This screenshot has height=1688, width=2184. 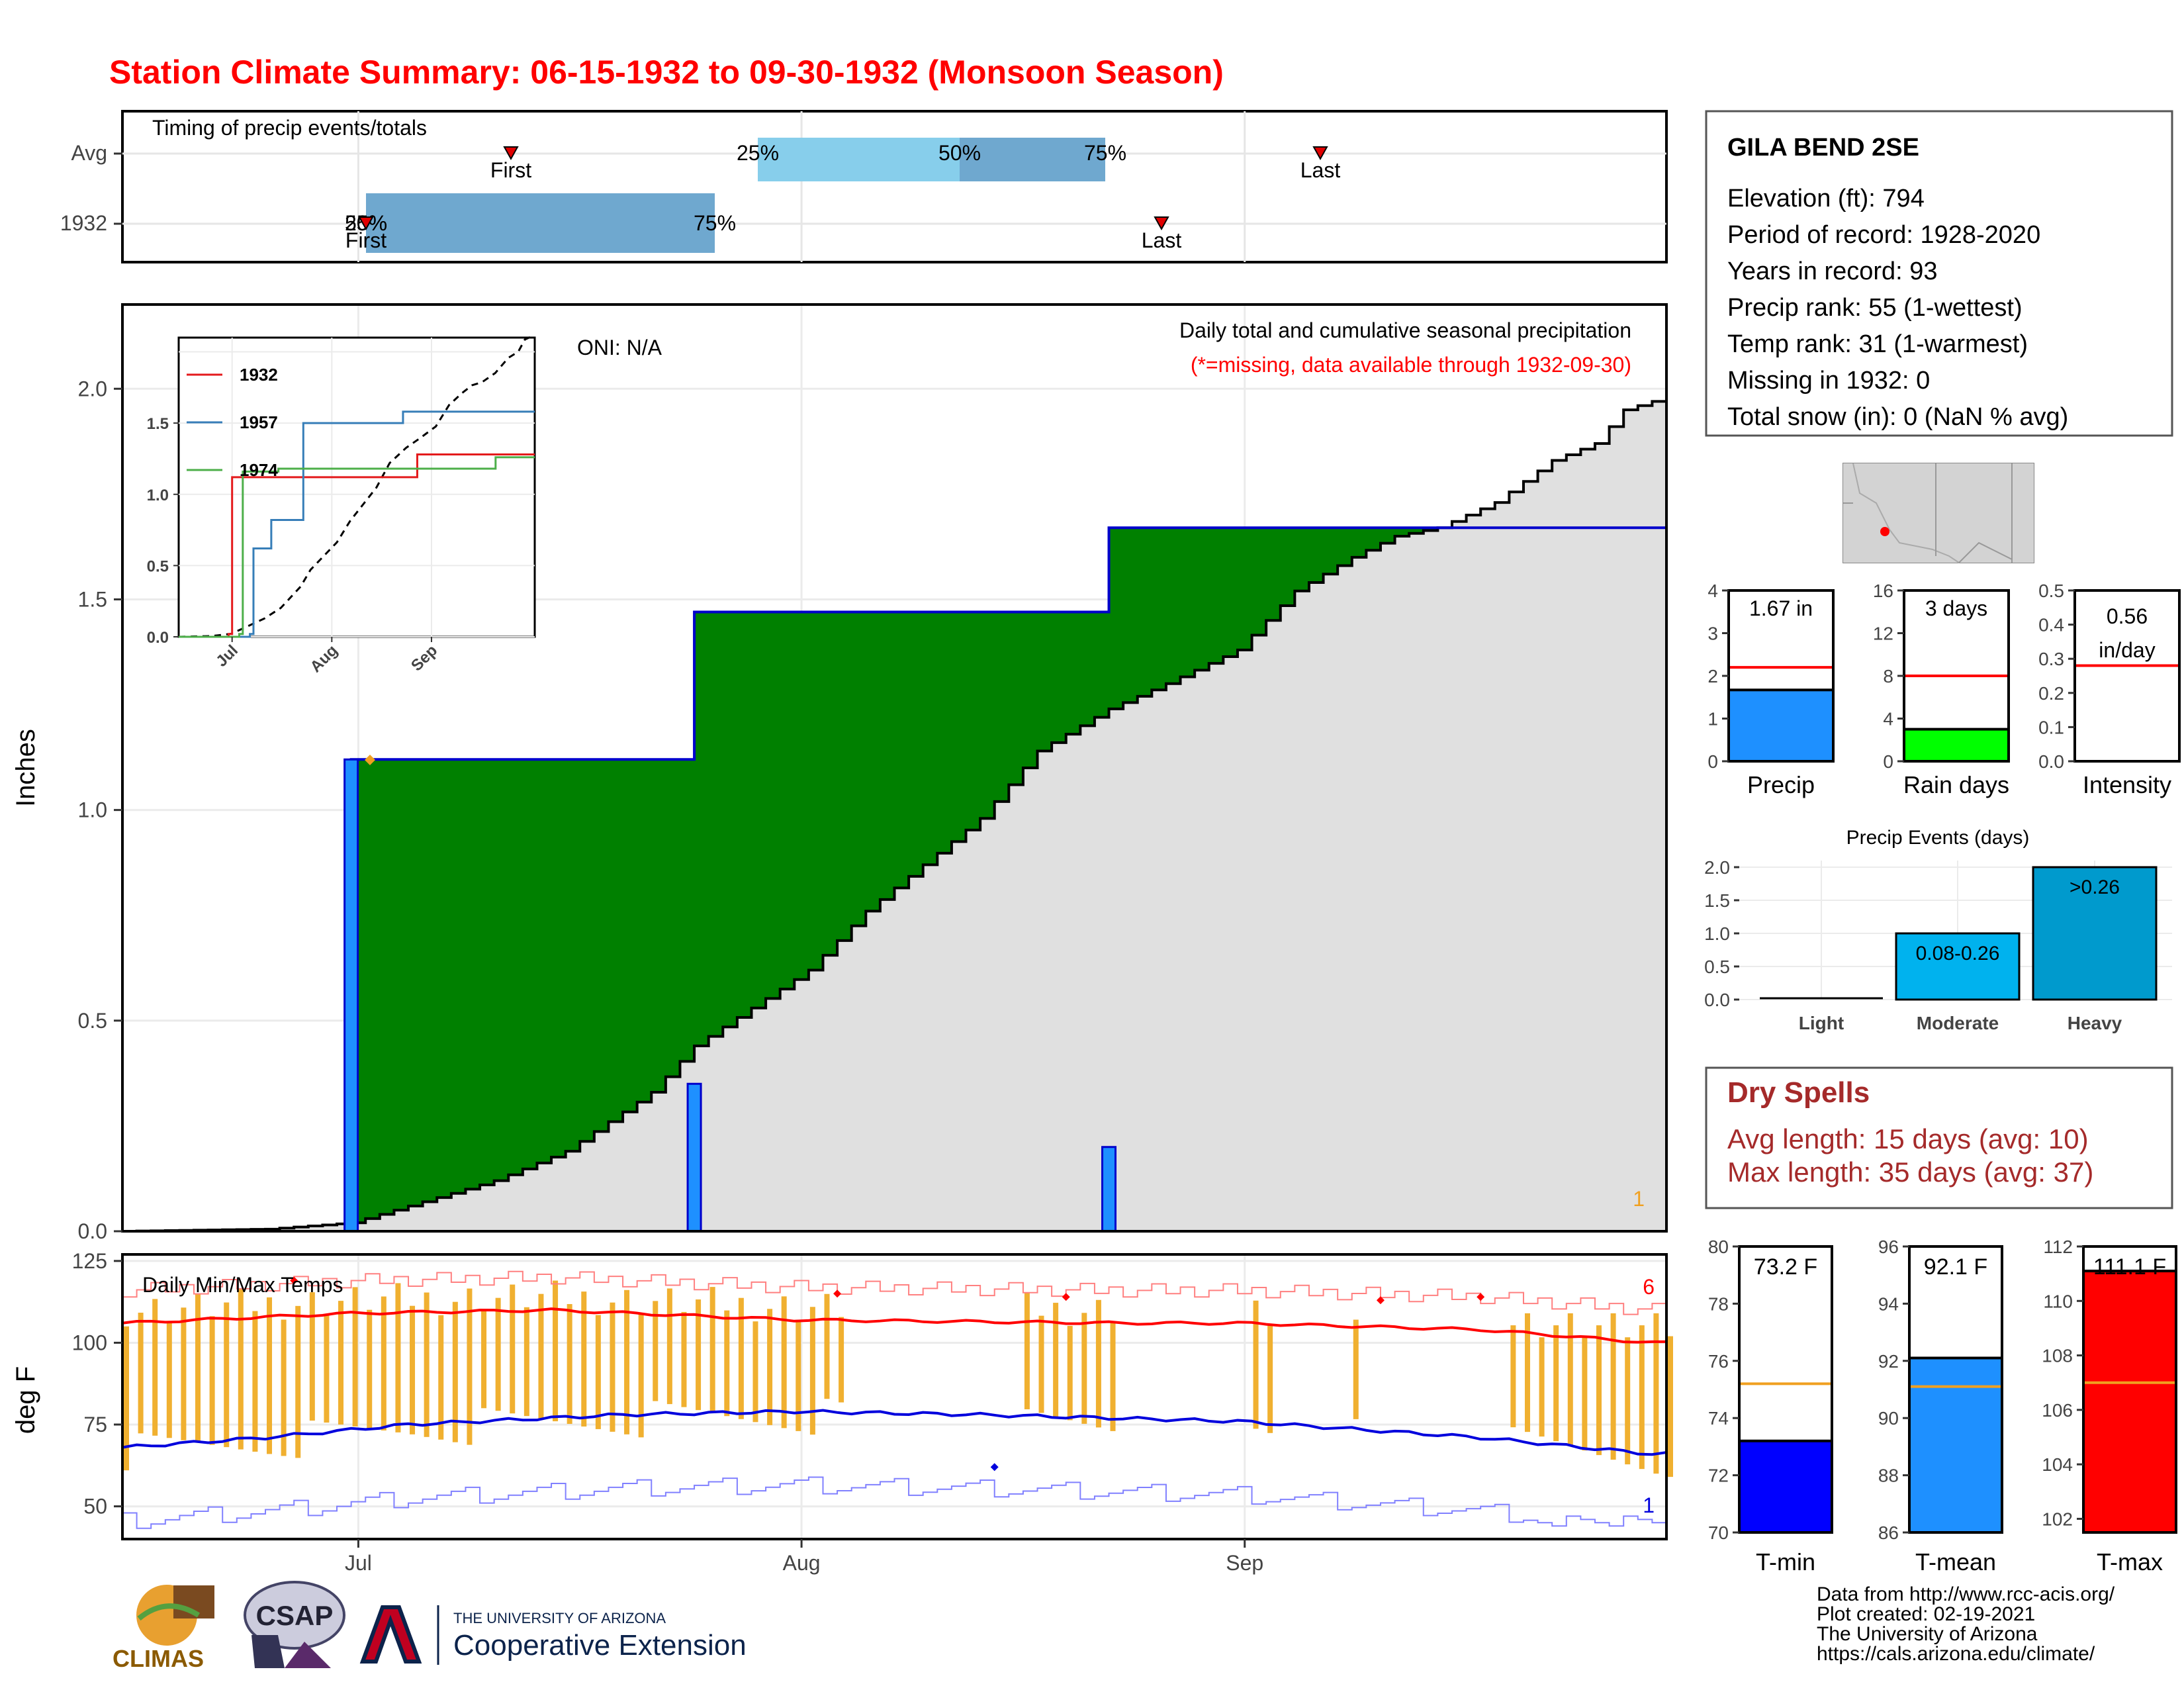 What do you see at coordinates (1771, 689) in the screenshot?
I see `mini-bar-precip: 0 1 2 3 4 1.67 in Precip` at bounding box center [1771, 689].